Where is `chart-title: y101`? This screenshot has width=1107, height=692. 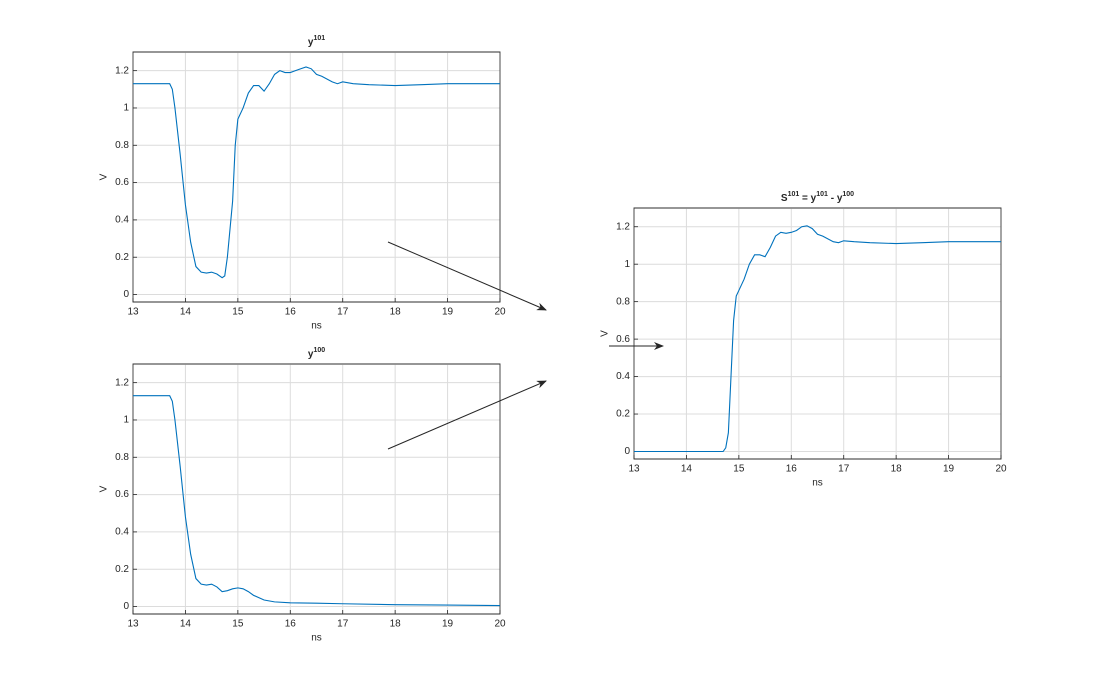
chart-title: y101 is located at coordinates (316, 41).